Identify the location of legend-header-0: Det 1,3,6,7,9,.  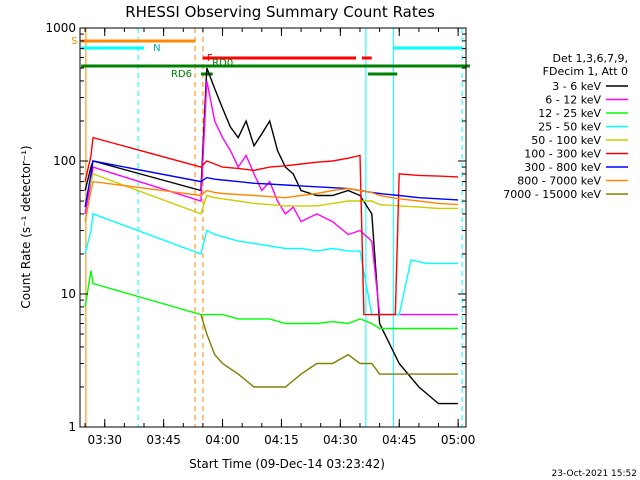
(590, 58).